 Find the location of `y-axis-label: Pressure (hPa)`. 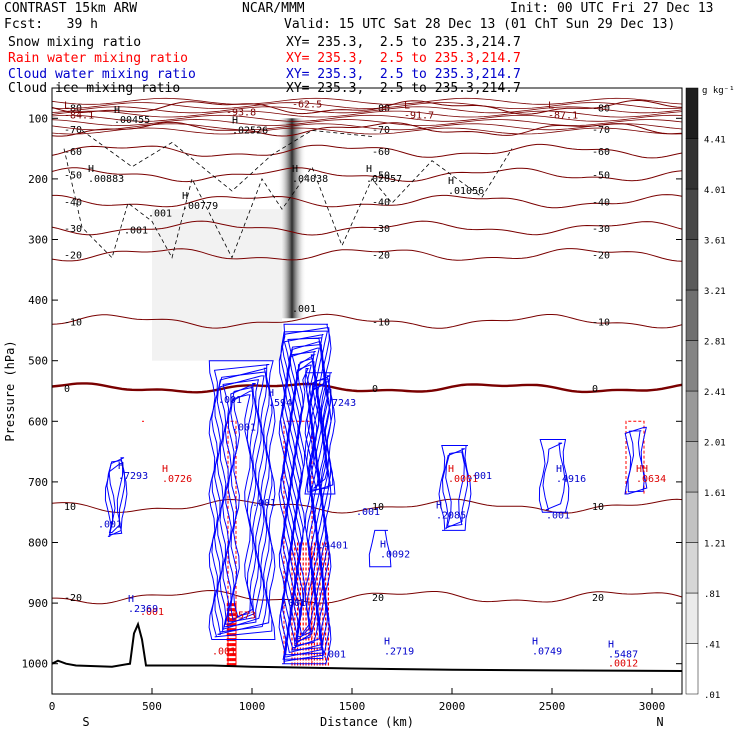

y-axis-label: Pressure (hPa) is located at coordinates (10, 390).